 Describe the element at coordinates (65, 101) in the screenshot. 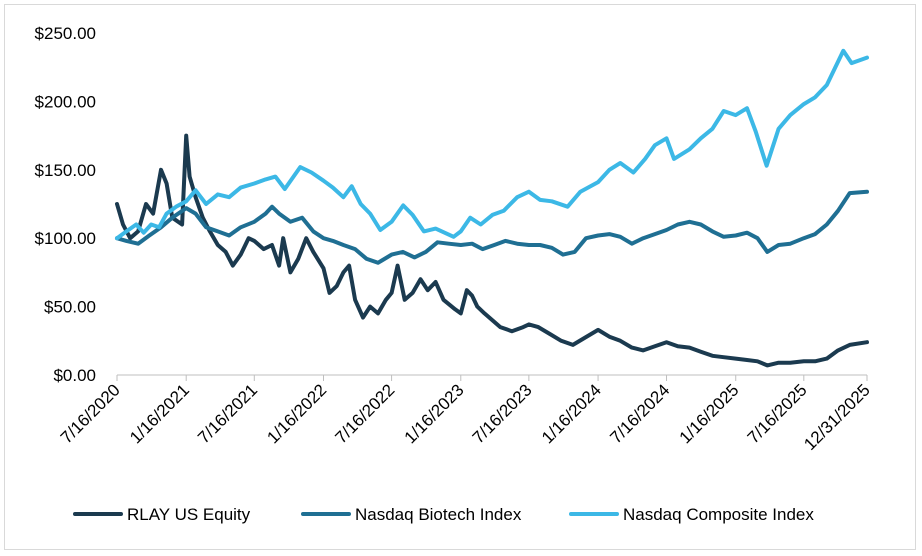

I see `y-tick-label: $200.00` at that location.